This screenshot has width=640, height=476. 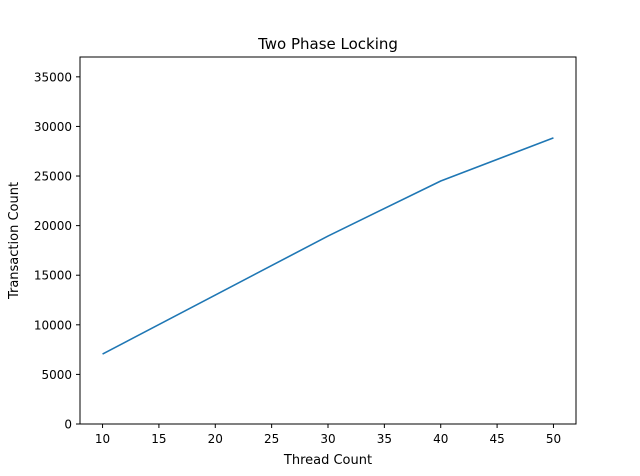 What do you see at coordinates (53, 276) in the screenshot?
I see `y-tick-label: 15000` at bounding box center [53, 276].